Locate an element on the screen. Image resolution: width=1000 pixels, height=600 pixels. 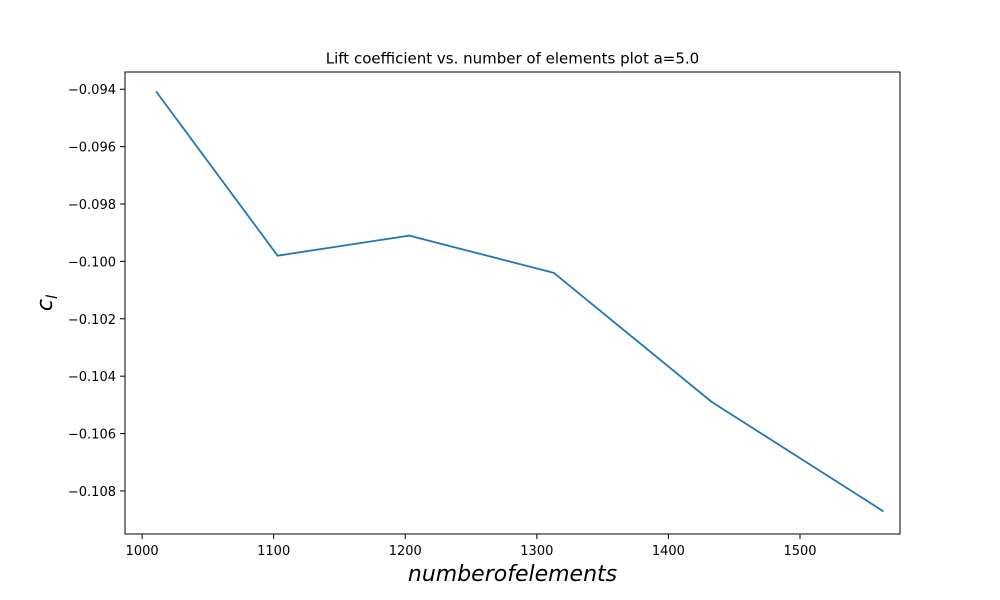
x-tick-label: 1200 is located at coordinates (405, 551).